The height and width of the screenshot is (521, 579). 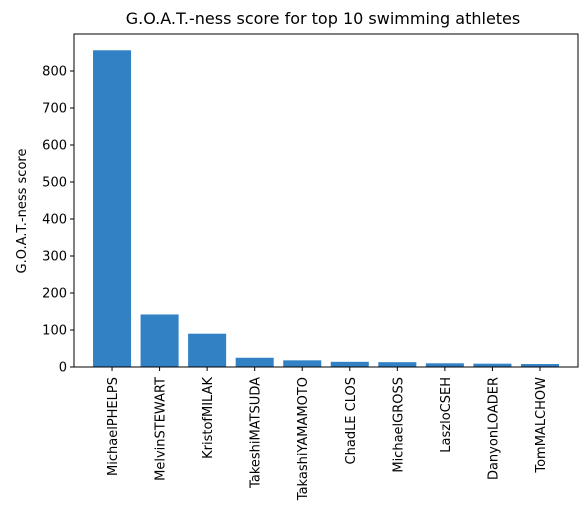 What do you see at coordinates (541, 425) in the screenshot?
I see `x-tick-label: TomMALCHOW` at bounding box center [541, 425].